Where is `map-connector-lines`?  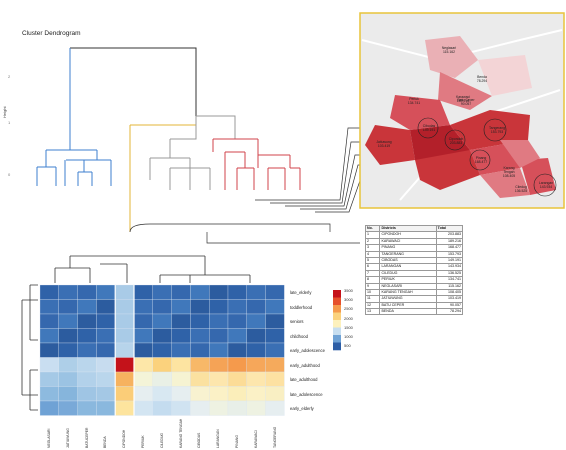
map-connector-lines is located at coordinates (367, 170).